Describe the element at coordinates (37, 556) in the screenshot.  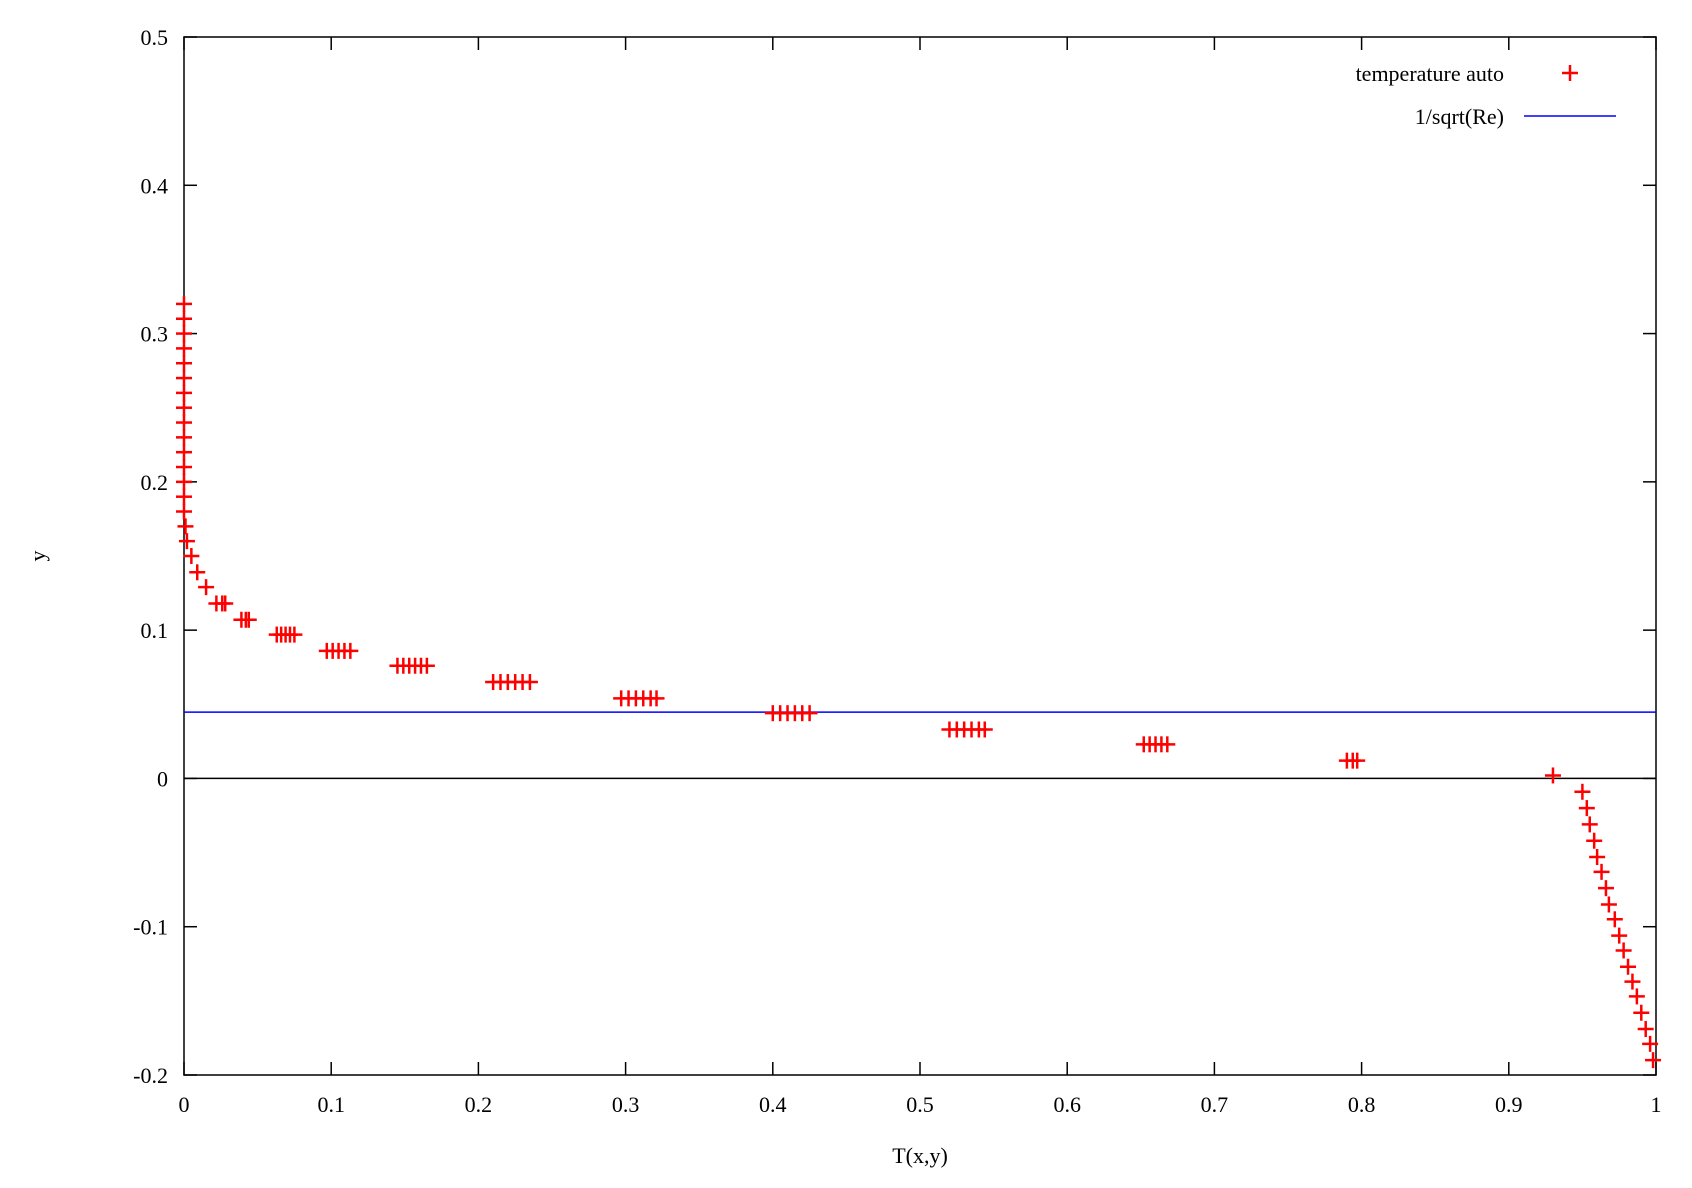
I see `y-axis-label: y` at that location.